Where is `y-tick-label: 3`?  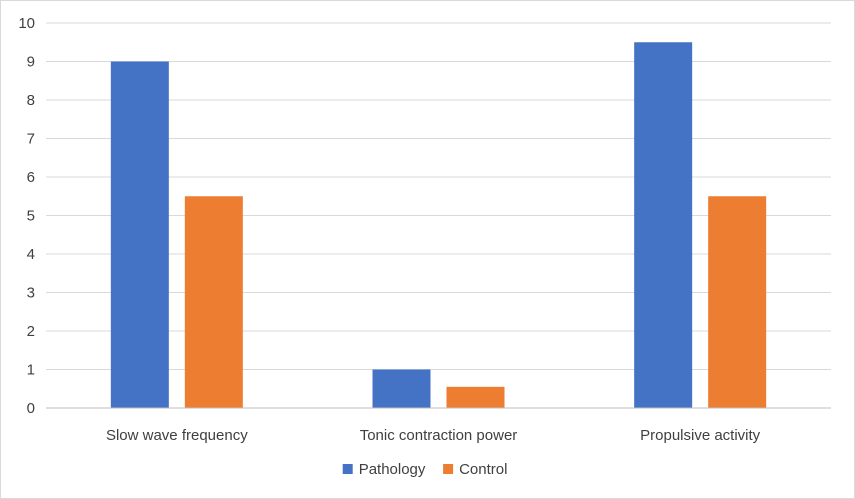
y-tick-label: 3 is located at coordinates (31, 293).